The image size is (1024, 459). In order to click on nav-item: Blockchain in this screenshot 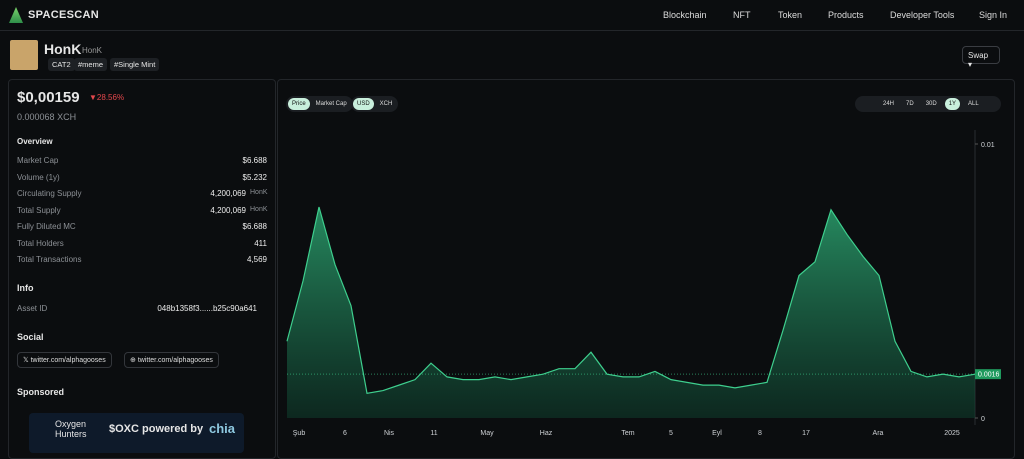, I will do `click(685, 15)`.